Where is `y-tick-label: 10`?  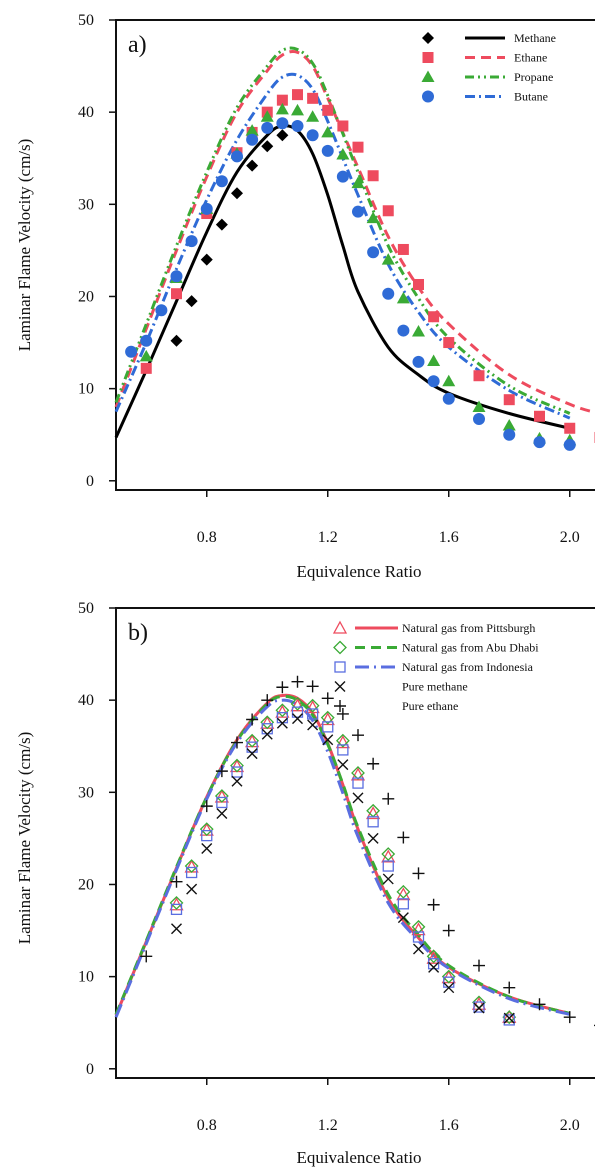 y-tick-label: 10 is located at coordinates (86, 977).